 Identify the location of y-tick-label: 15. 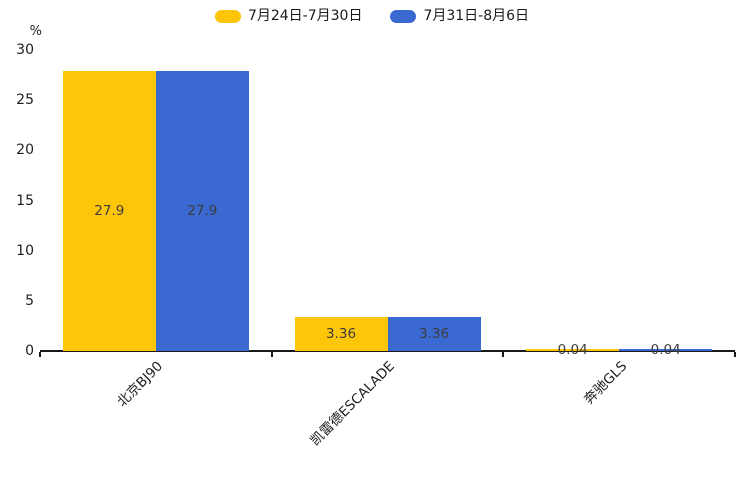
(25, 200).